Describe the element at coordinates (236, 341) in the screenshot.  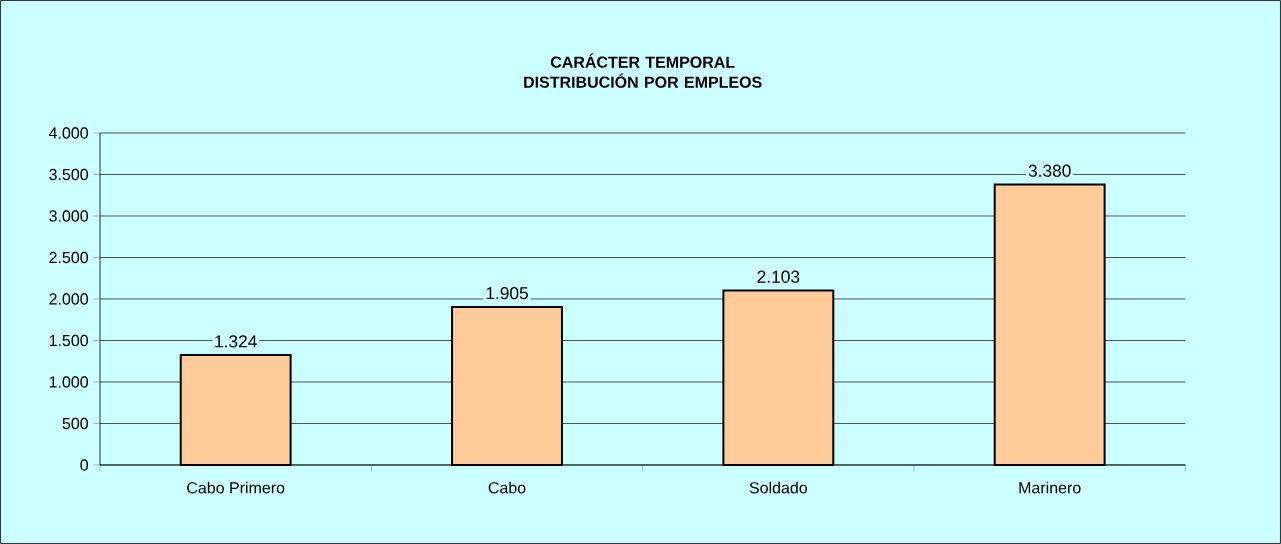
I see `data-label: 1.324` at that location.